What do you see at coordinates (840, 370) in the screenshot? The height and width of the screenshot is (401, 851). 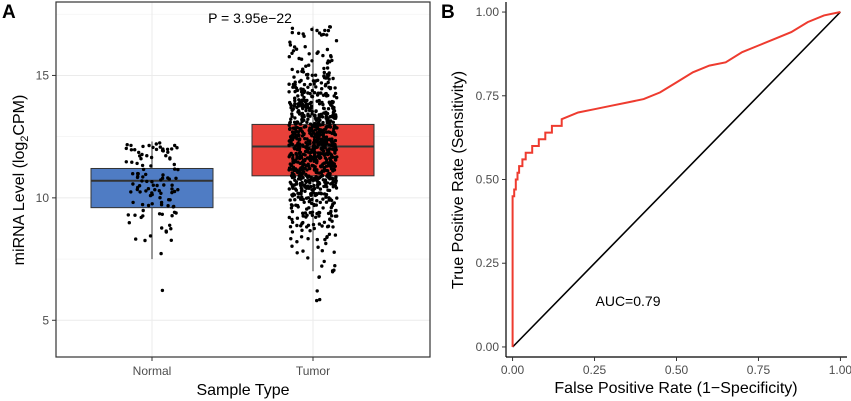 I see `panel-b-x-tick-label: 1.00` at bounding box center [840, 370].